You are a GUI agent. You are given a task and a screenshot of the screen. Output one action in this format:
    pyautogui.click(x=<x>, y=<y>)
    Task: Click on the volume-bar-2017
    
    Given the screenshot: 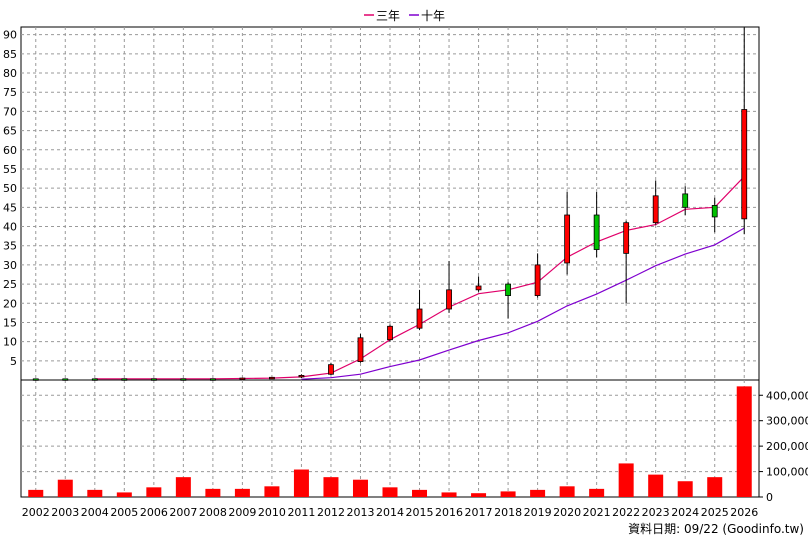 What is the action you would take?
    pyautogui.click(x=479, y=495)
    